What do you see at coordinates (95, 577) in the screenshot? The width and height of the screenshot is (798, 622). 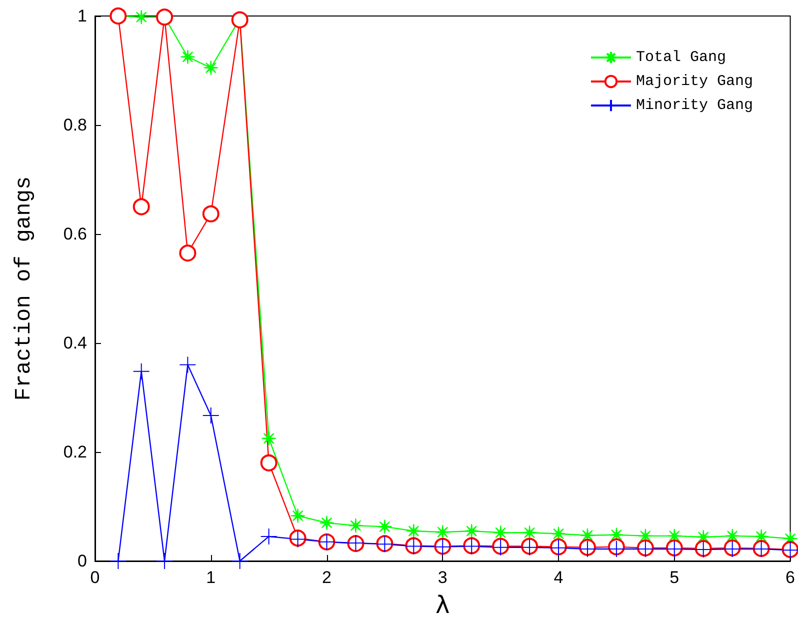 I see `x-tick-label: 0` at bounding box center [95, 577].